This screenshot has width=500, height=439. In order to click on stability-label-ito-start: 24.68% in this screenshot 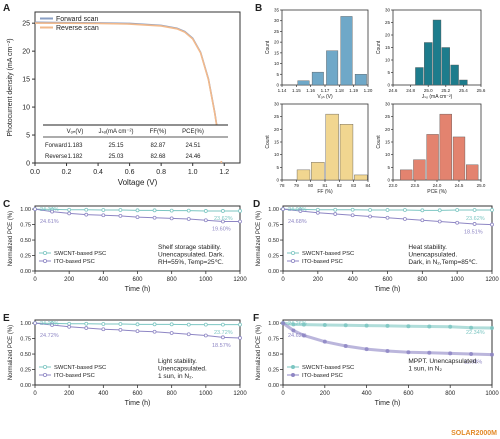, I will do `click(297, 222)`.